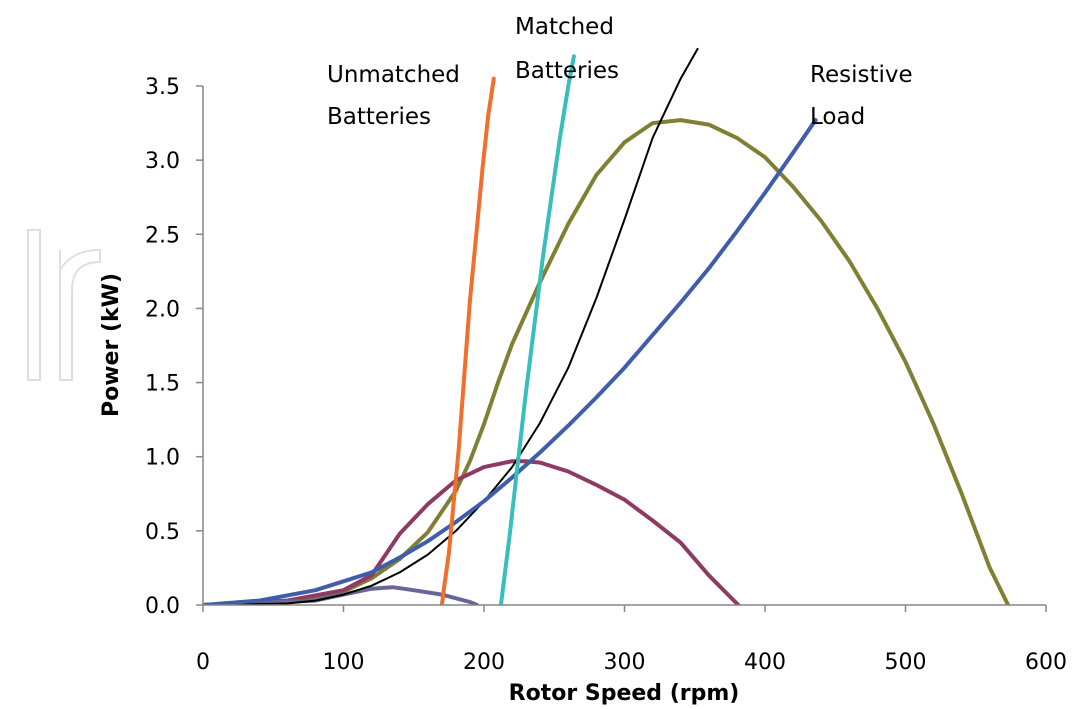 The width and height of the screenshot is (1073, 709). Describe the element at coordinates (567, 71) in the screenshot. I see `annotation-matched-line-2: Batteries` at that location.